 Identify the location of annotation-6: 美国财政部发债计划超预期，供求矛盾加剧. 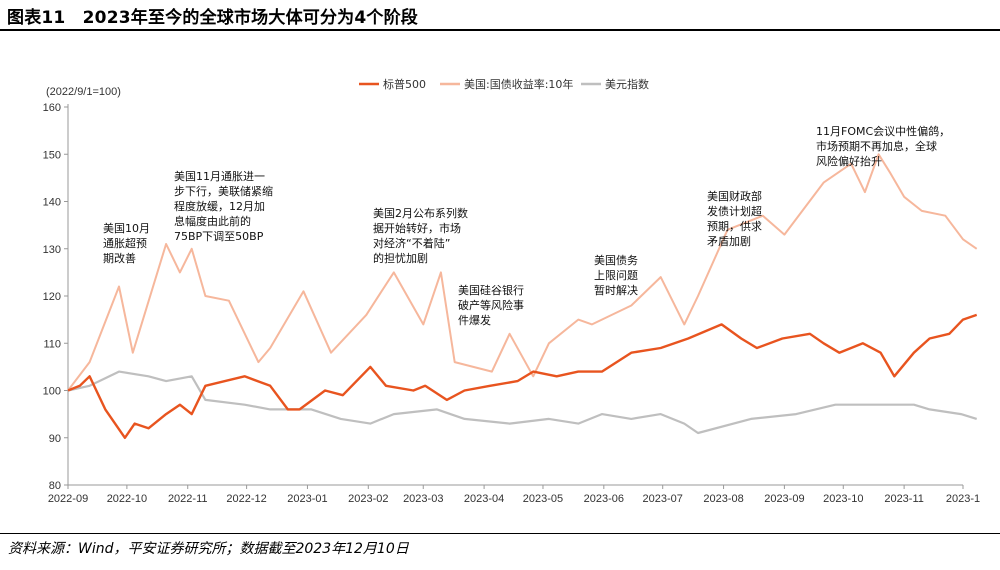
(734, 218).